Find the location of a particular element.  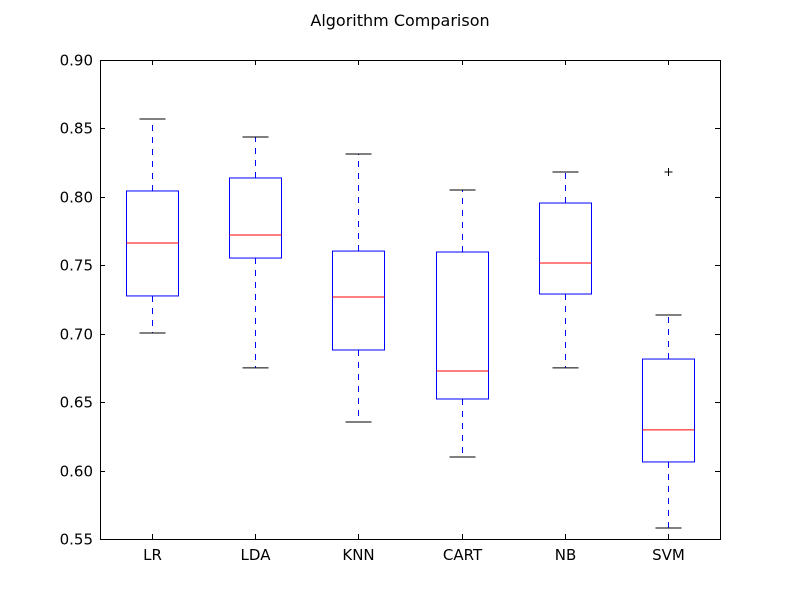

y-tick-label: 0.90 is located at coordinates (76, 61).